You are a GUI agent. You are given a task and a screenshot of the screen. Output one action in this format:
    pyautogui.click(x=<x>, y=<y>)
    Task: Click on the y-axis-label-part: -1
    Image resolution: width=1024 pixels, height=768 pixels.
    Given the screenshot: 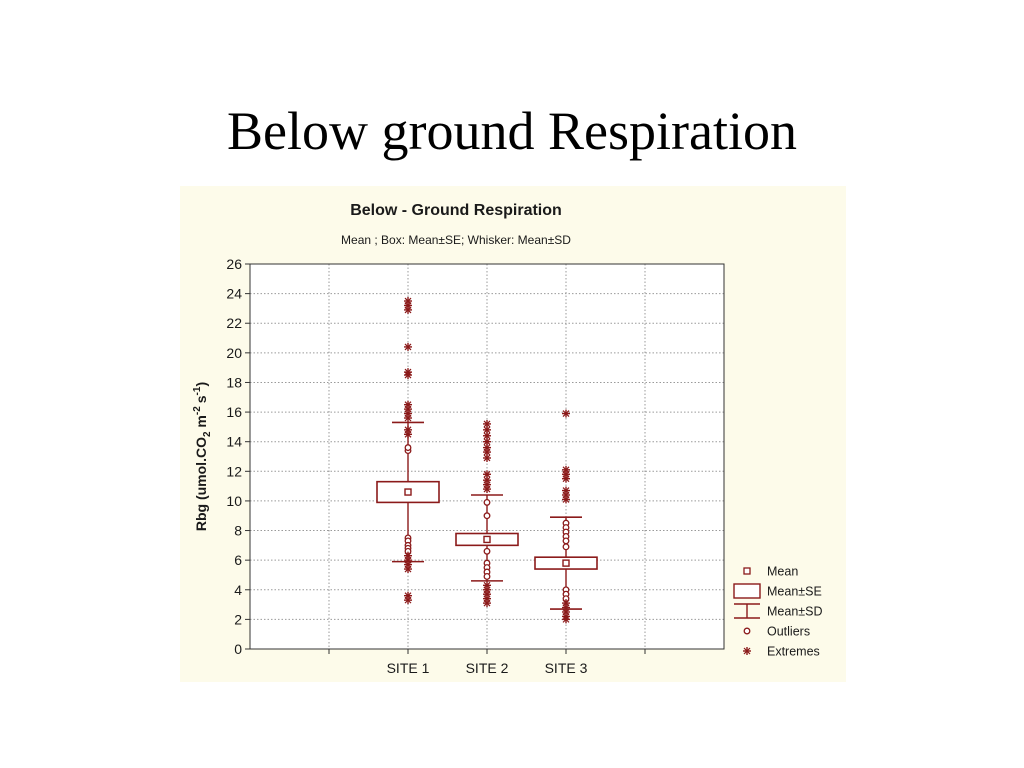 What is the action you would take?
    pyautogui.click(x=197, y=390)
    